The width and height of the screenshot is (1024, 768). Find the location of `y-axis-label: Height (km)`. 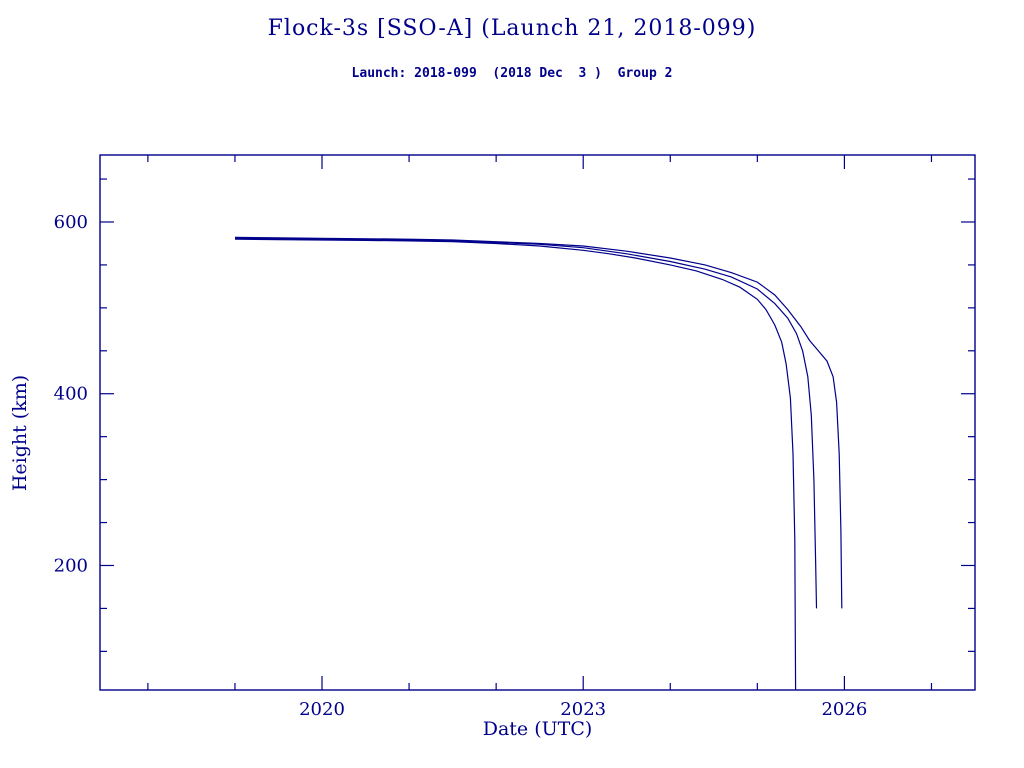

y-axis-label: Height (km) is located at coordinates (20, 433).